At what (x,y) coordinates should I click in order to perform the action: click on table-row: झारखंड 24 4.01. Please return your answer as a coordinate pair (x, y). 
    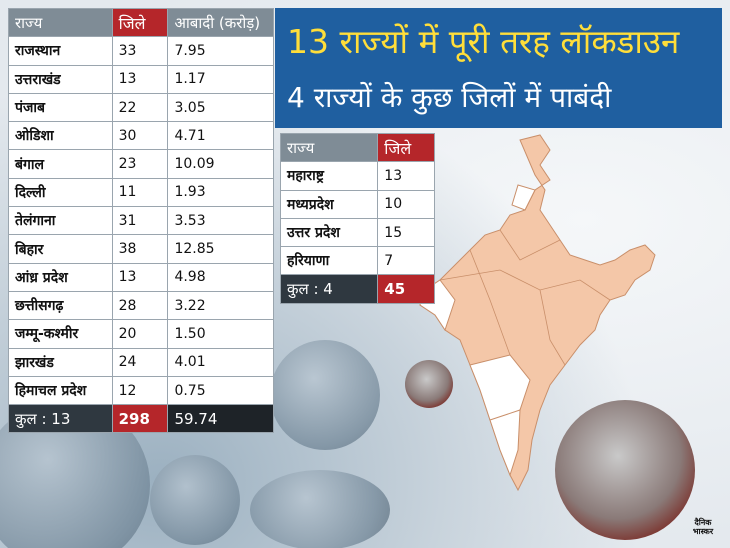
    Looking at the image, I should click on (141, 362).